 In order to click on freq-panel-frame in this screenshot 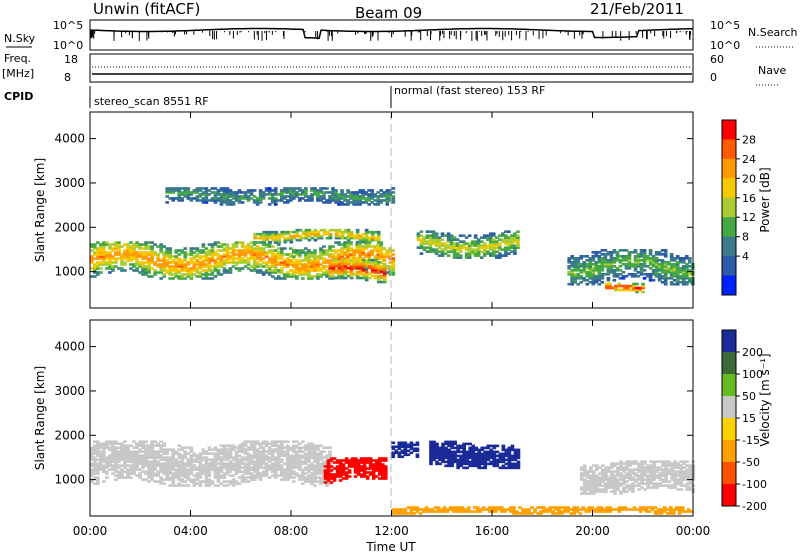, I will do `click(391, 68)`.